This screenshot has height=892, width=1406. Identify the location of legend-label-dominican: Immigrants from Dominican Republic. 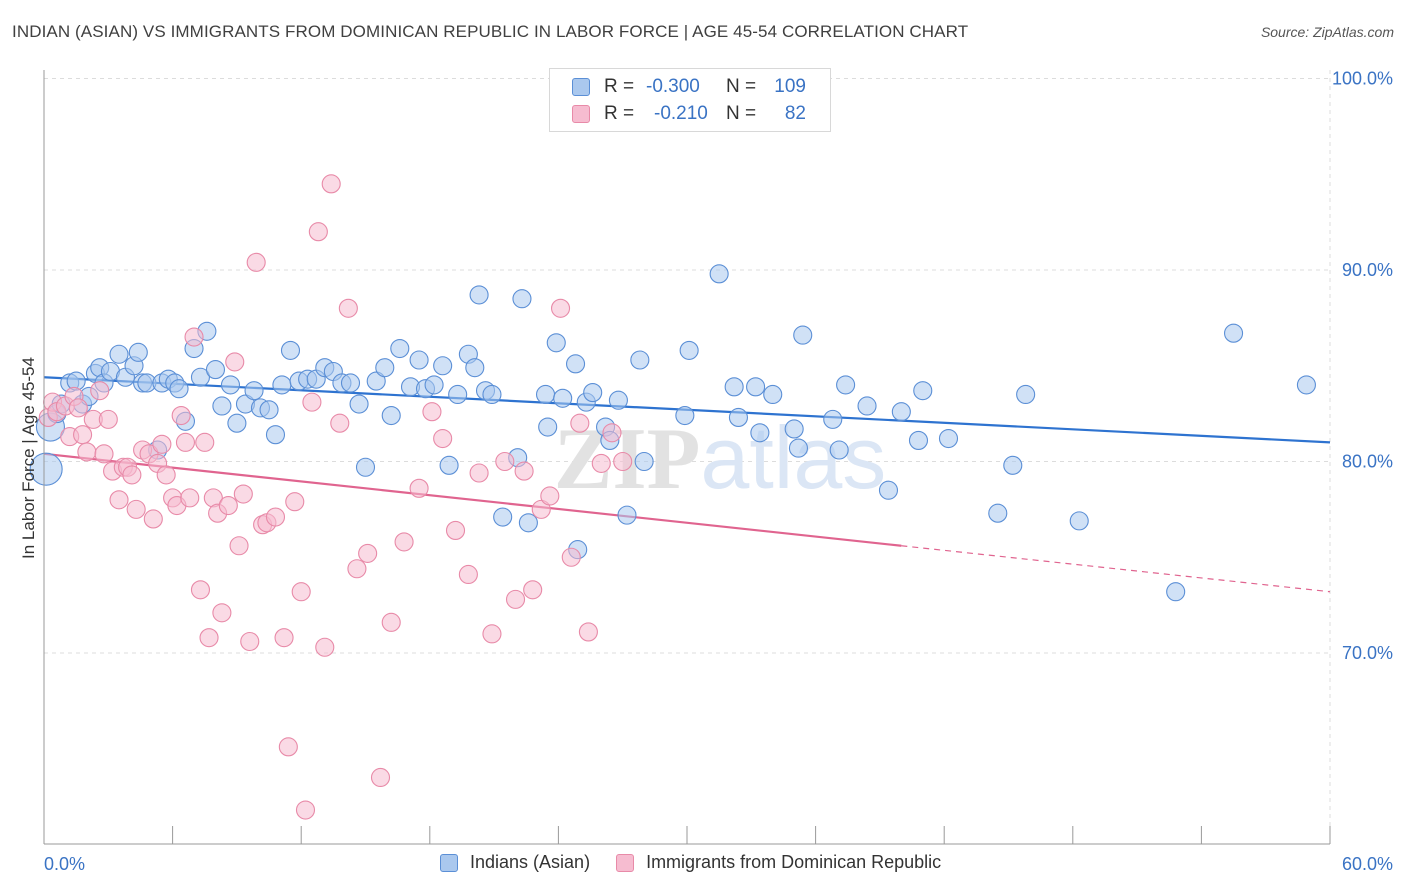
(794, 862).